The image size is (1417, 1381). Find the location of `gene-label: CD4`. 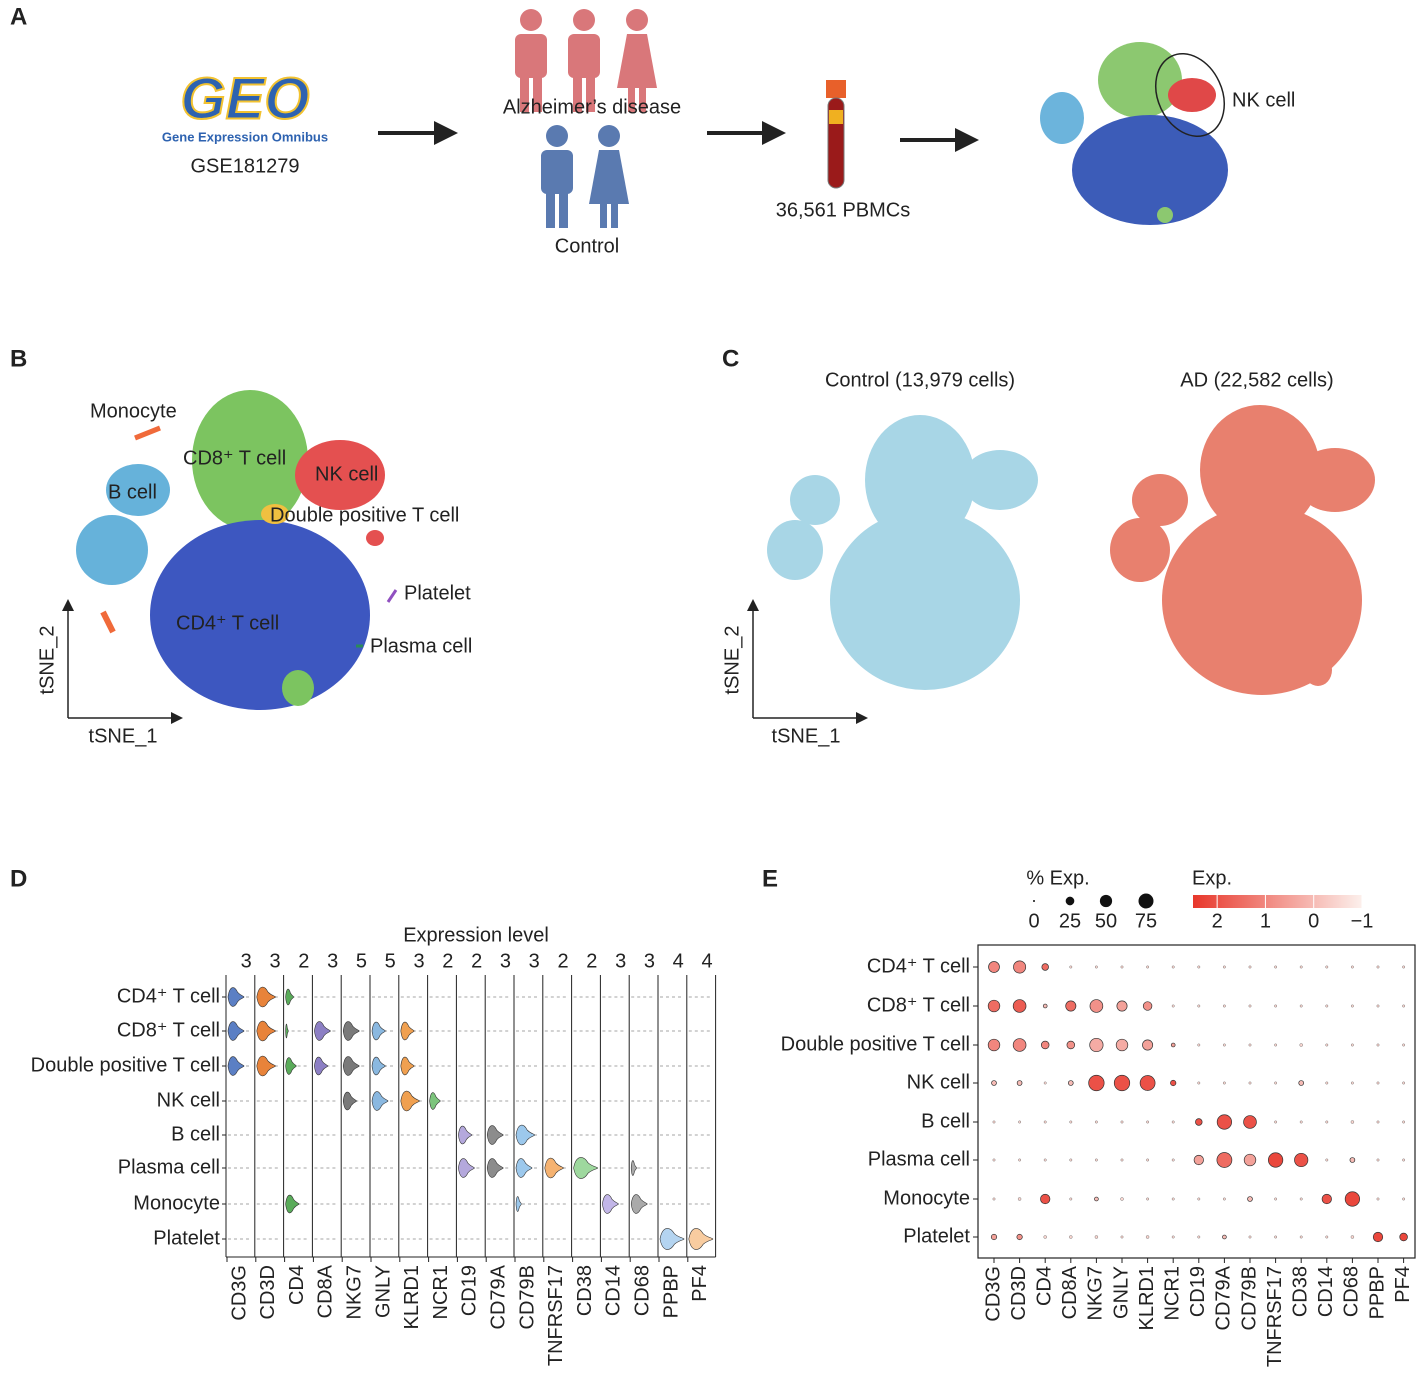

gene-label: CD4 is located at coordinates (1044, 1286).